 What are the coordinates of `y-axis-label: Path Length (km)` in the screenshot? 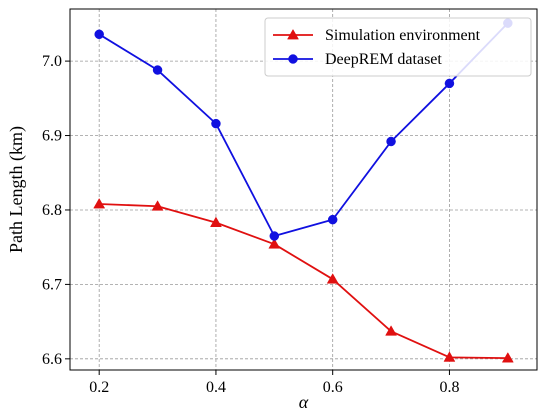 It's located at (16, 189).